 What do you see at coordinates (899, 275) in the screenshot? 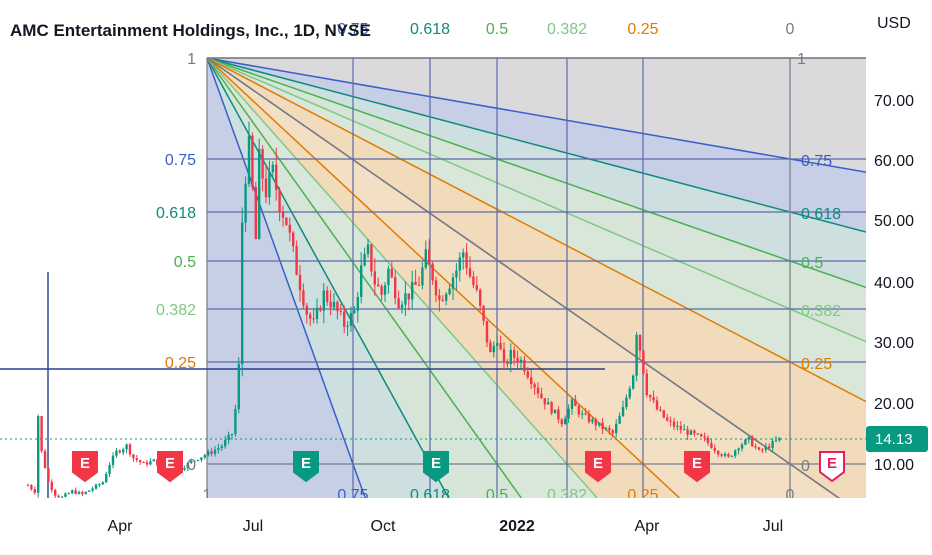
I see `y-axis-bg` at bounding box center [899, 275].